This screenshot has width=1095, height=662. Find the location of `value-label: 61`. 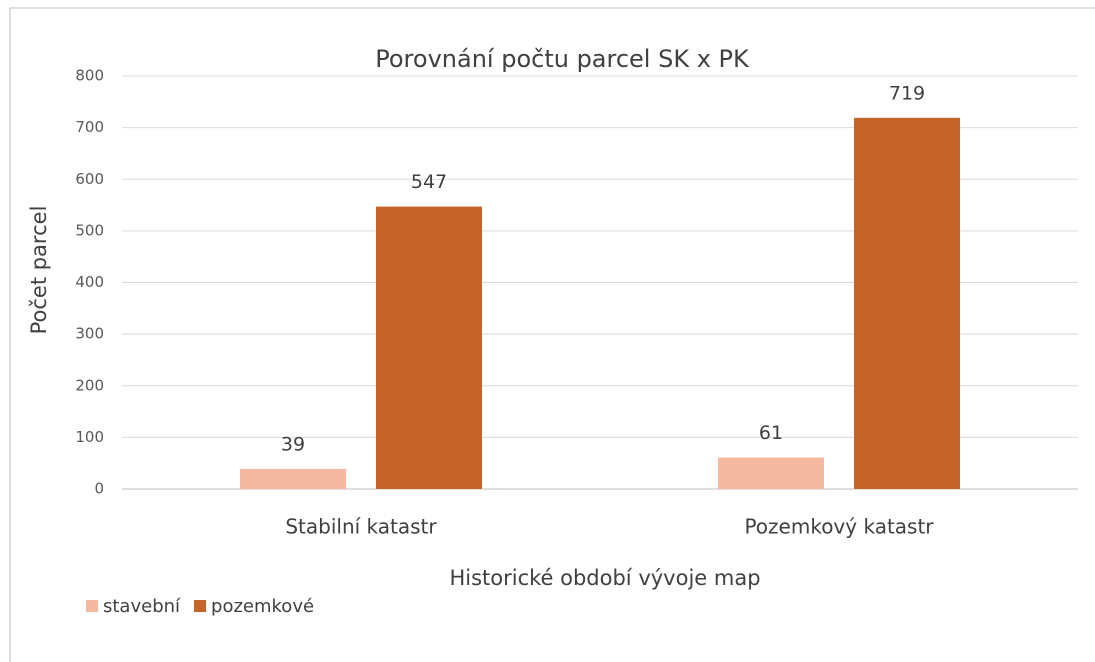

value-label: 61 is located at coordinates (771, 433).